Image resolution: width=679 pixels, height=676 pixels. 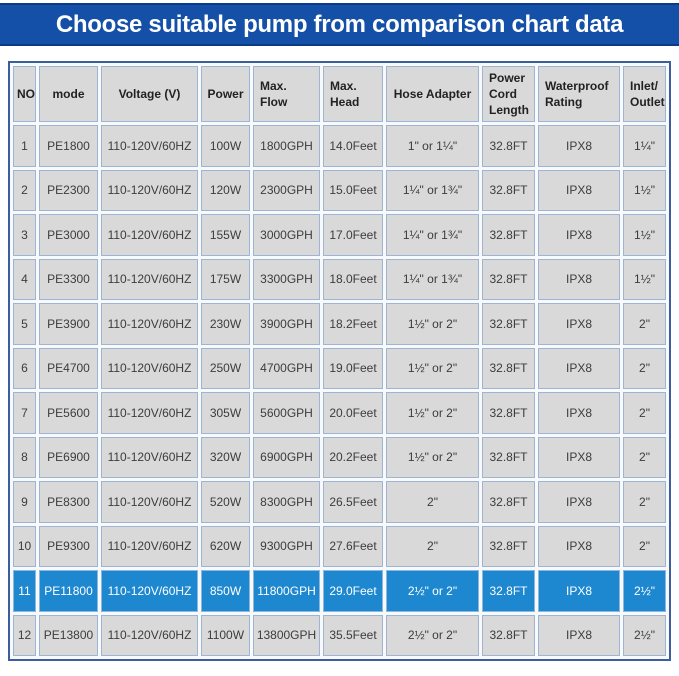 I want to click on table-cell: 2½", so click(x=644, y=591).